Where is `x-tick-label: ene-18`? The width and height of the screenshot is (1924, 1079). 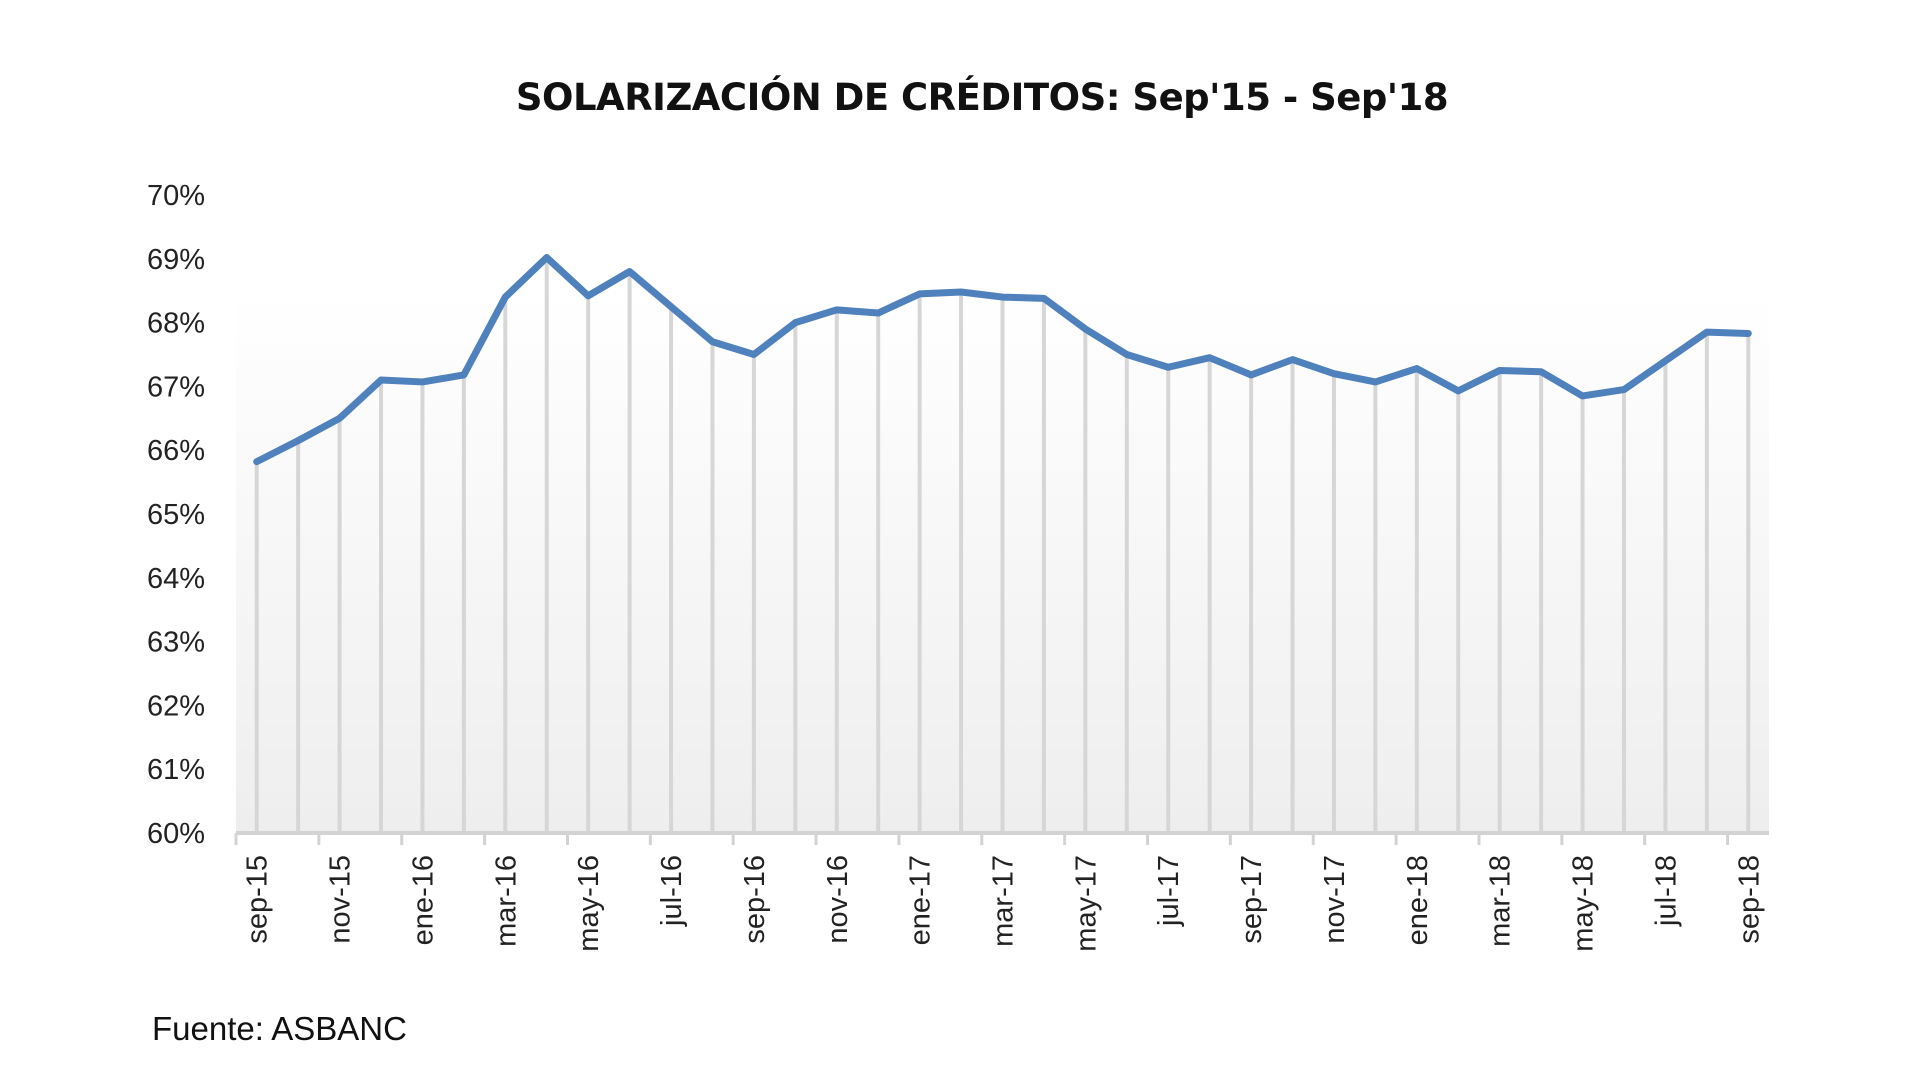 x-tick-label: ene-18 is located at coordinates (1418, 900).